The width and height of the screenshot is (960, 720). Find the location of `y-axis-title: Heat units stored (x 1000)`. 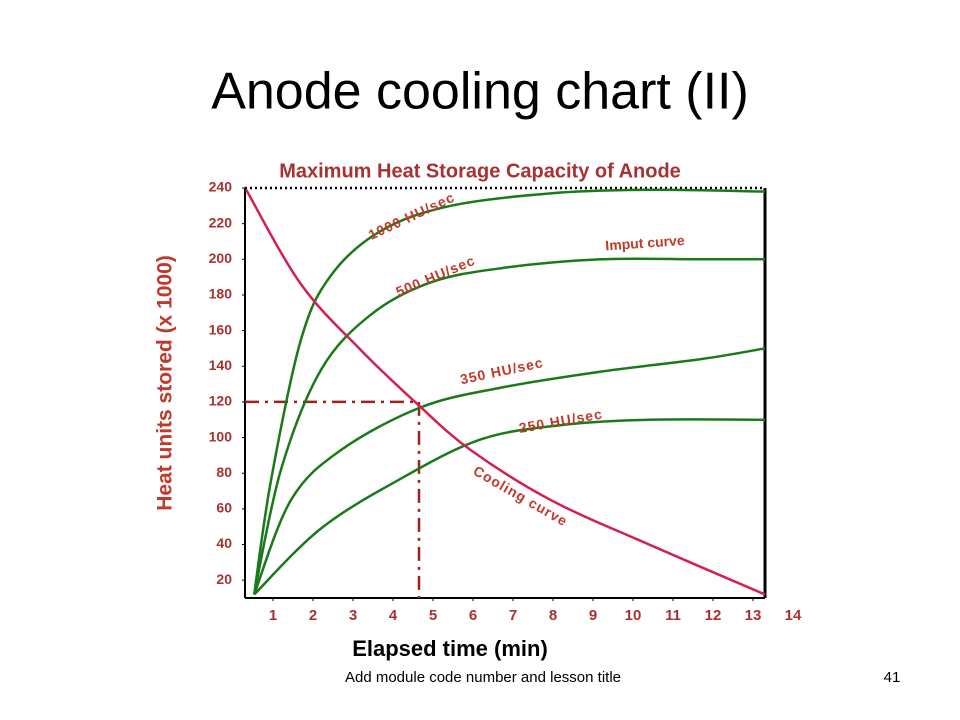

y-axis-title: Heat units stored (x 1000) is located at coordinates (165, 383).